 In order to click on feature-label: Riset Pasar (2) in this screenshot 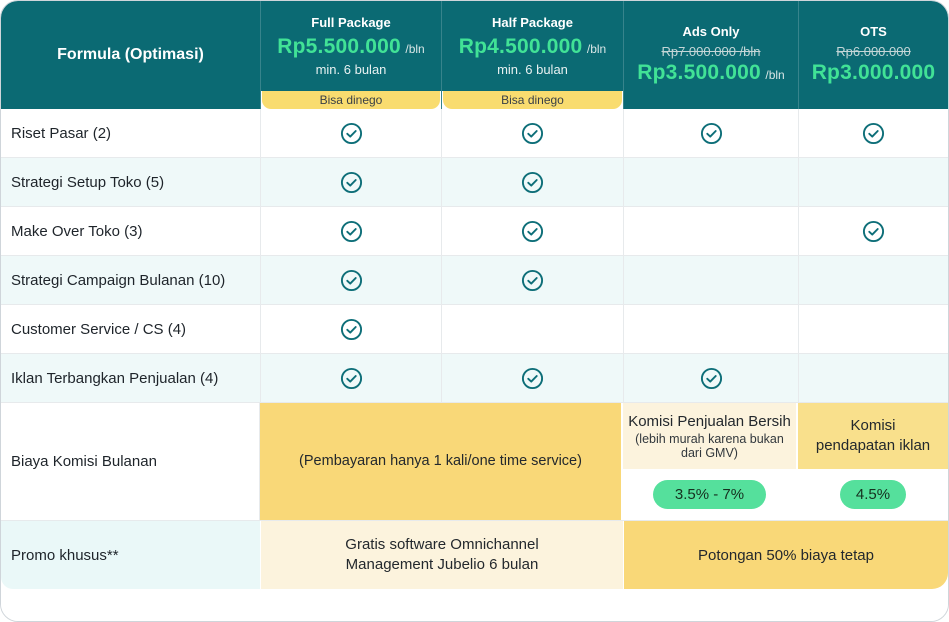, I will do `click(61, 133)`.